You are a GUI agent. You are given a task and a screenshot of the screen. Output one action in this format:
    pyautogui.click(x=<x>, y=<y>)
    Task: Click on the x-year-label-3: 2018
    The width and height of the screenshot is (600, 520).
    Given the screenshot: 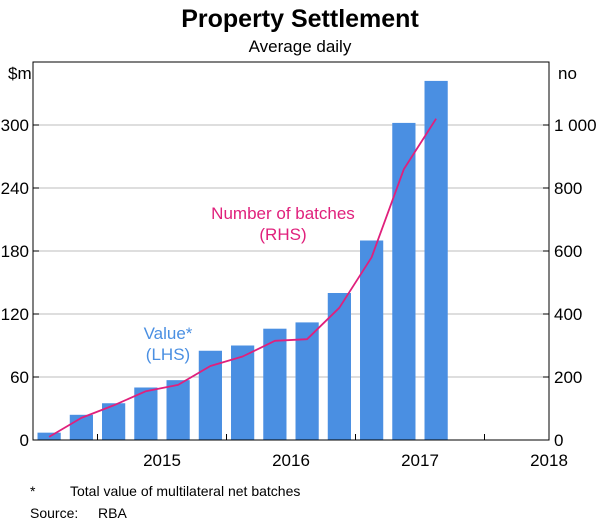 What is the action you would take?
    pyautogui.click(x=549, y=460)
    